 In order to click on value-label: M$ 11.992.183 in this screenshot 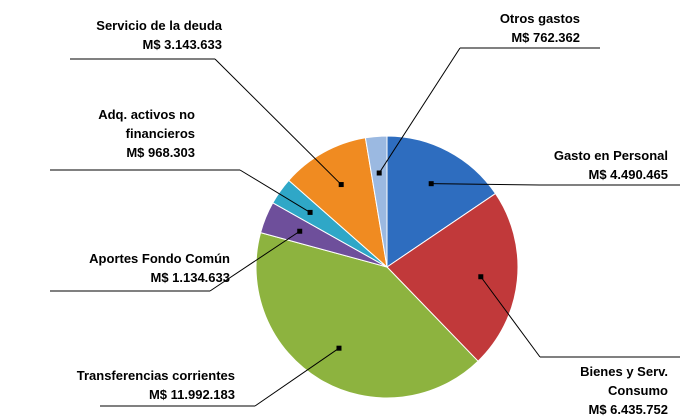, I will do `click(191, 394)`.